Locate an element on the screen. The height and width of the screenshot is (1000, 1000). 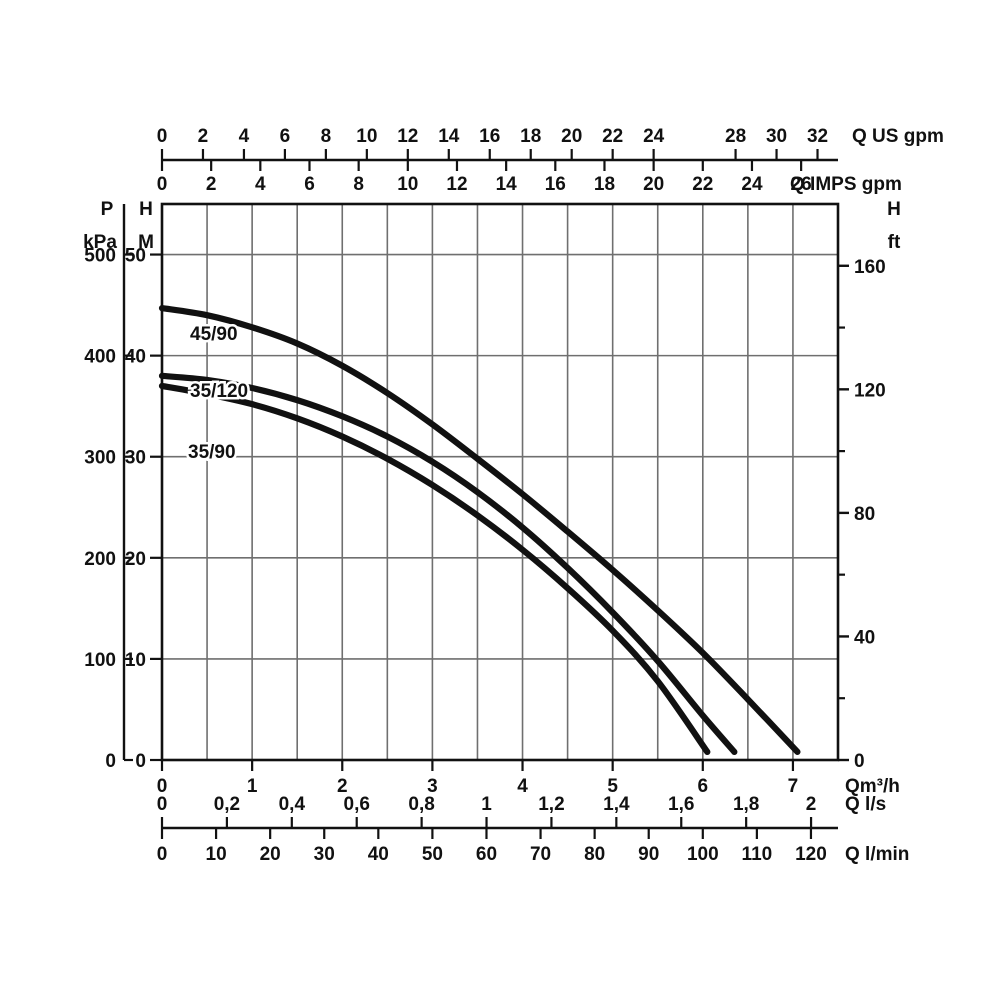
tick-label-m3h: 3 is located at coordinates (432, 786).